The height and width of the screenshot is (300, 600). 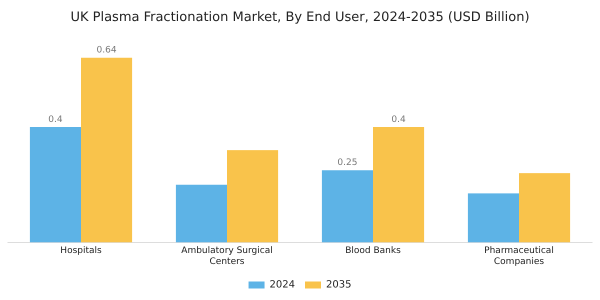 What do you see at coordinates (283, 285) in the screenshot?
I see `legend-label: 2024` at bounding box center [283, 285].